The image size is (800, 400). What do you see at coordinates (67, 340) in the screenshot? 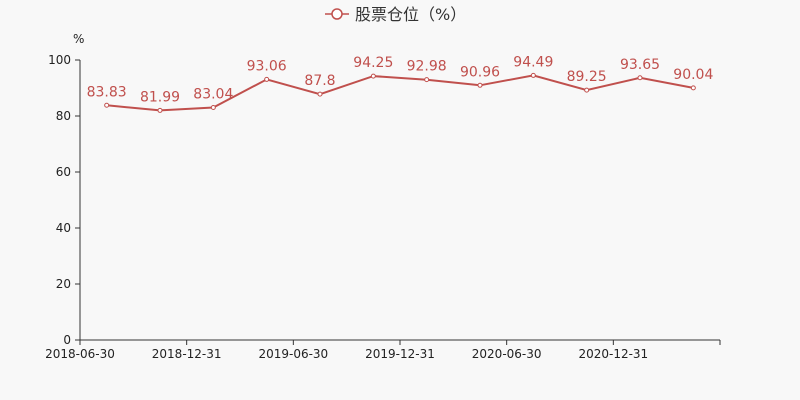
I see `y-tick-label: 0` at bounding box center [67, 340].